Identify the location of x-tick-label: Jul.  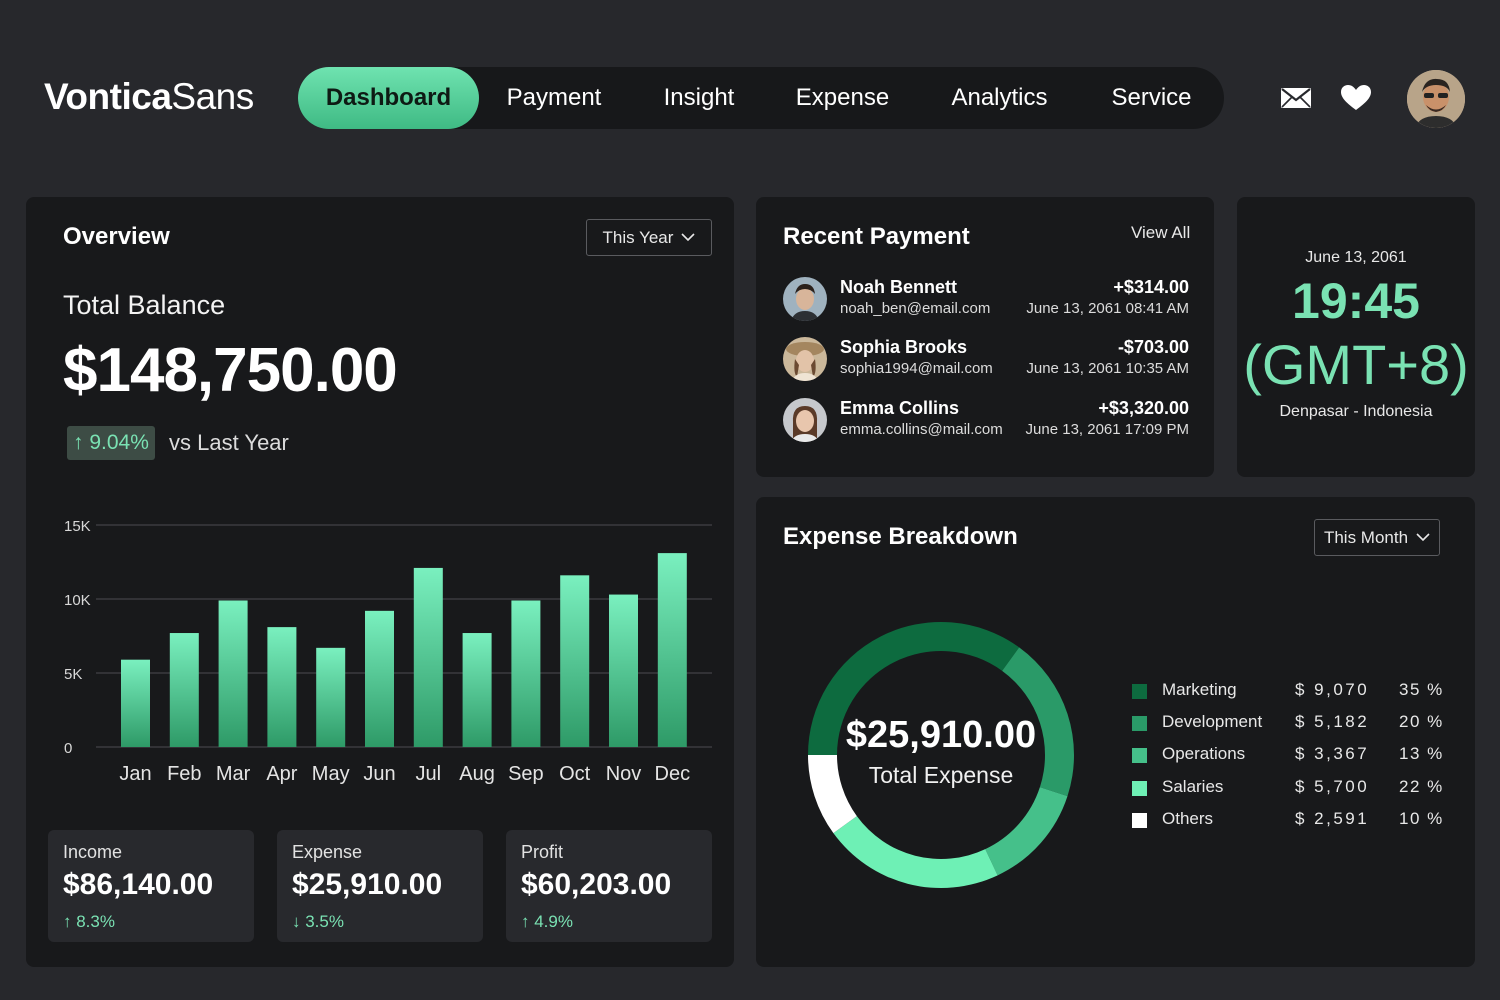
(429, 774).